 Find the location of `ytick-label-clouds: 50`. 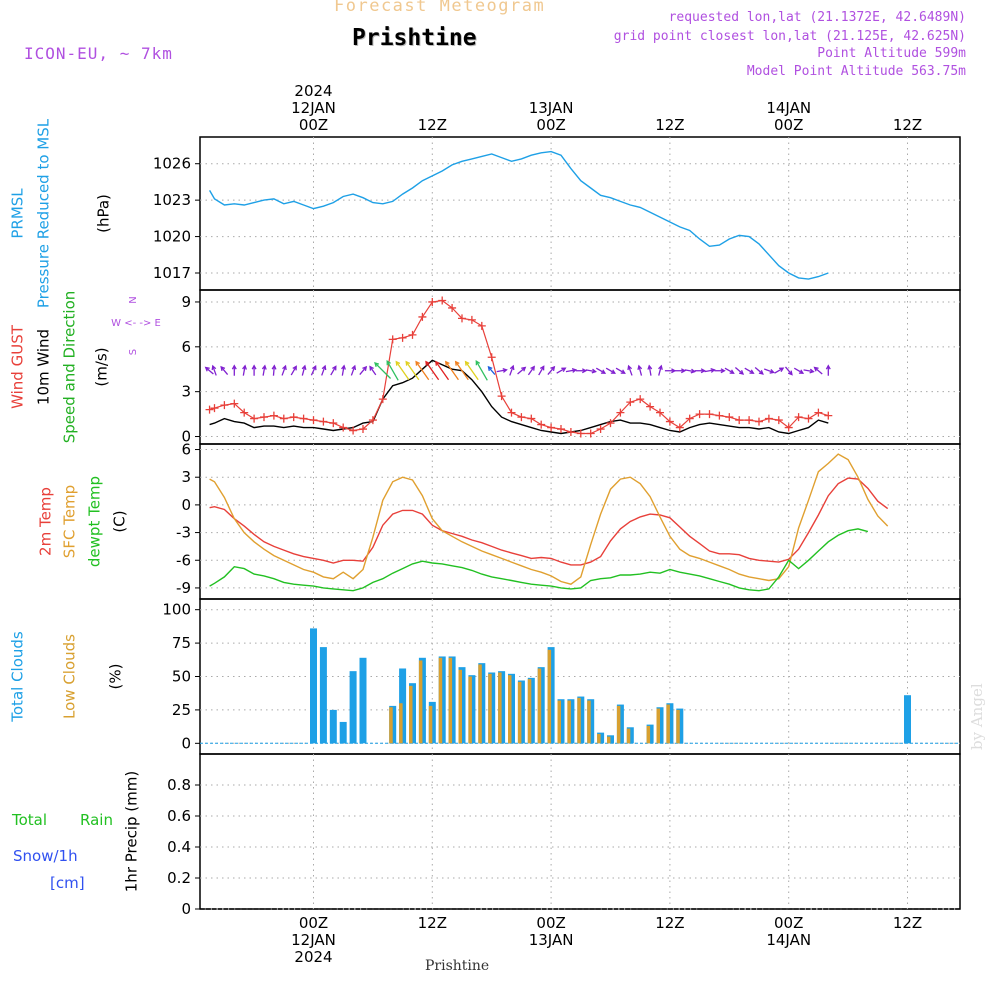

ytick-label-clouds: 50 is located at coordinates (181, 677).